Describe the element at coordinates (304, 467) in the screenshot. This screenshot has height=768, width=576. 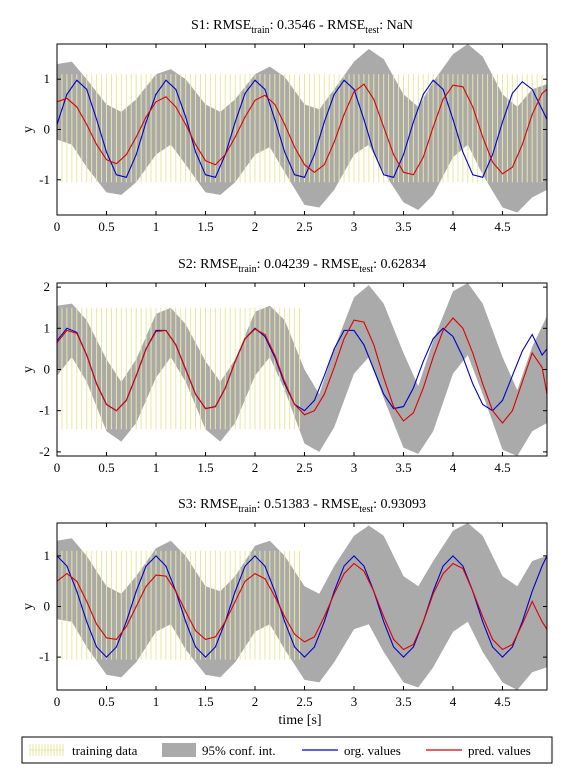
I see `panel-2-x-tick-label: 2.5` at that location.